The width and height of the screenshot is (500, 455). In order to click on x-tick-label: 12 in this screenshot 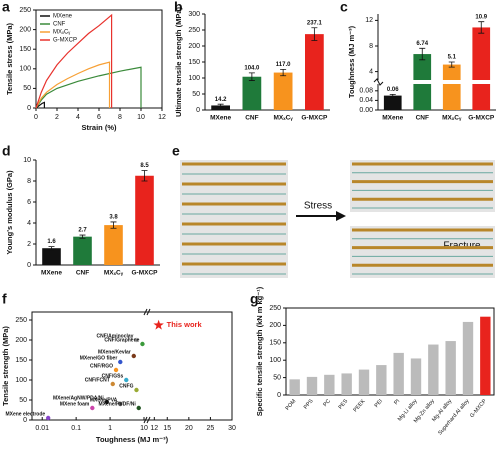, I will do `click(154, 428)`.